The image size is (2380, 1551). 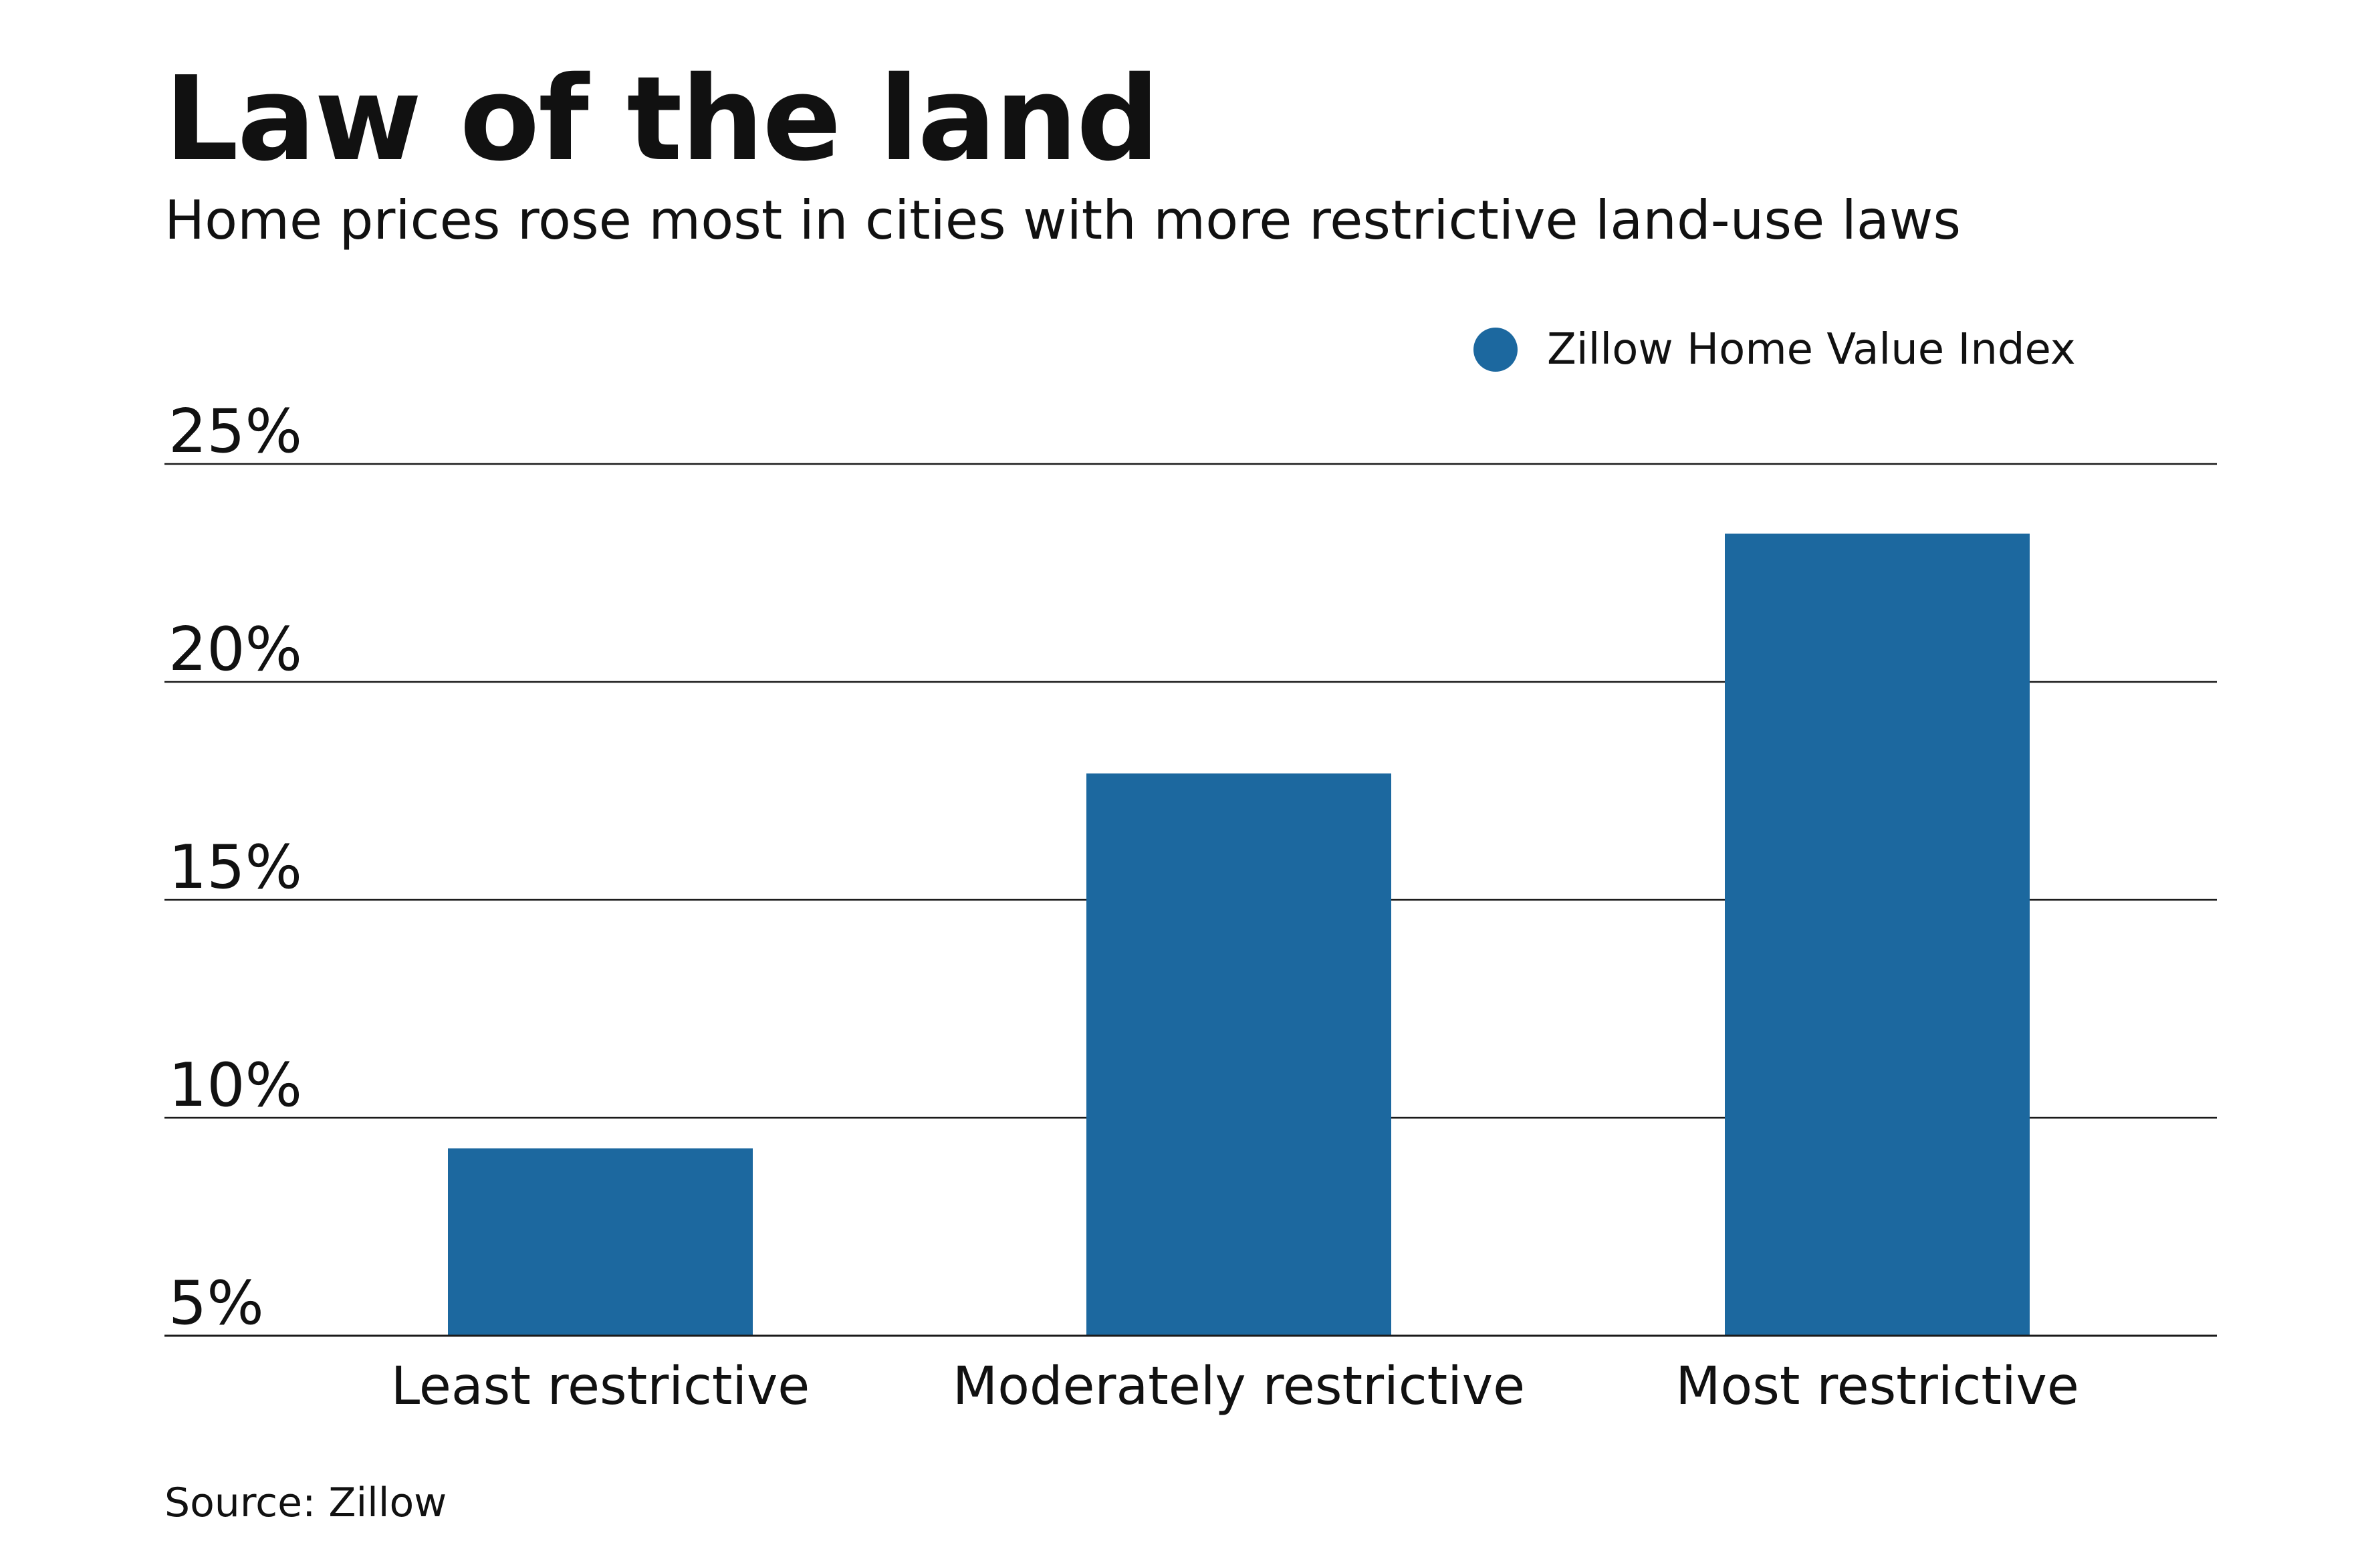 I want to click on y-tick-label: 5%, so click(x=216, y=1303).